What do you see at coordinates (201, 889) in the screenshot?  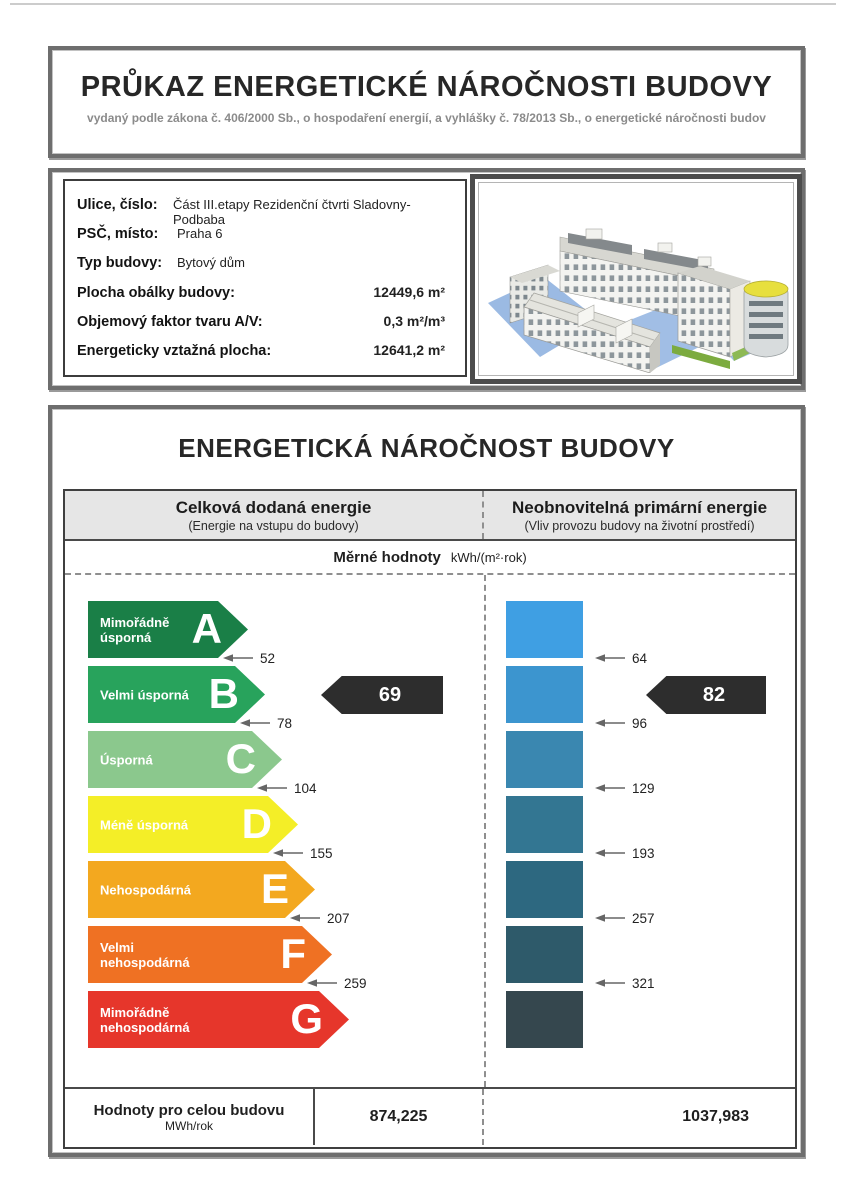 I see `energy-class-arrow-e: Nehospodárná E` at bounding box center [201, 889].